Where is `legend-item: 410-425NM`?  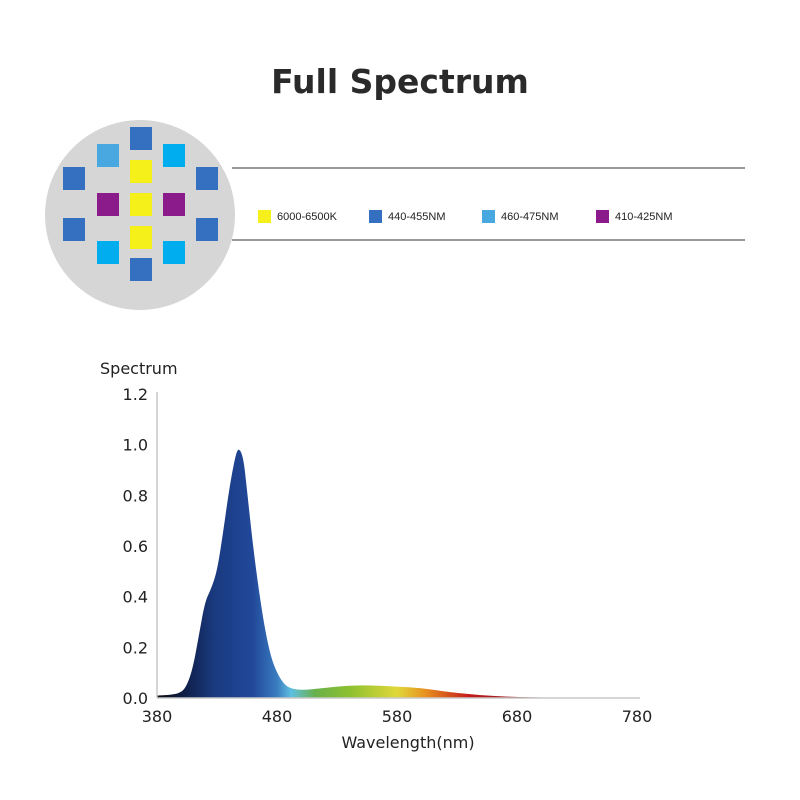 legend-item: 410-425NM is located at coordinates (634, 216).